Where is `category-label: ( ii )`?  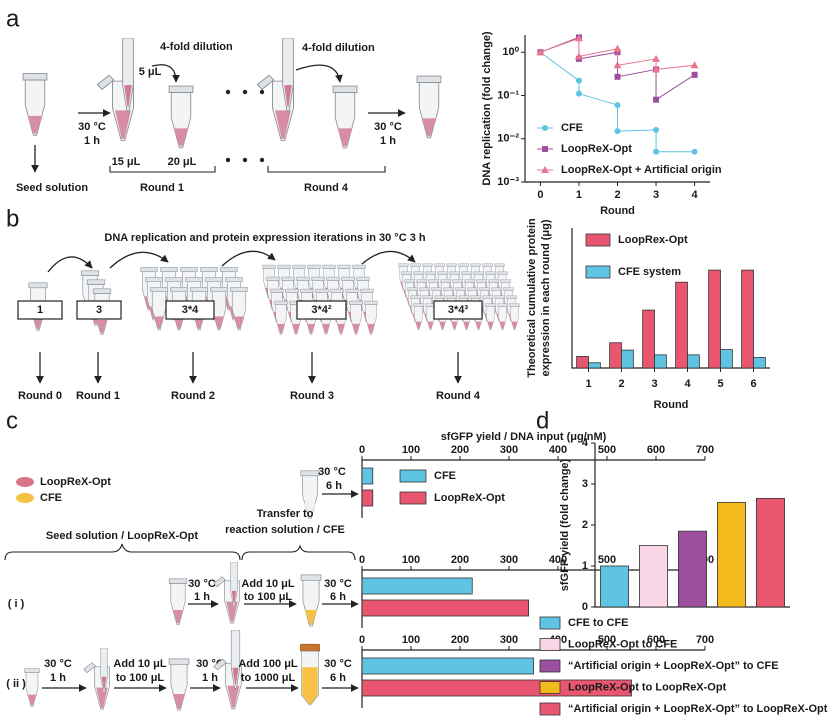 category-label: ( ii ) is located at coordinates (16, 684).